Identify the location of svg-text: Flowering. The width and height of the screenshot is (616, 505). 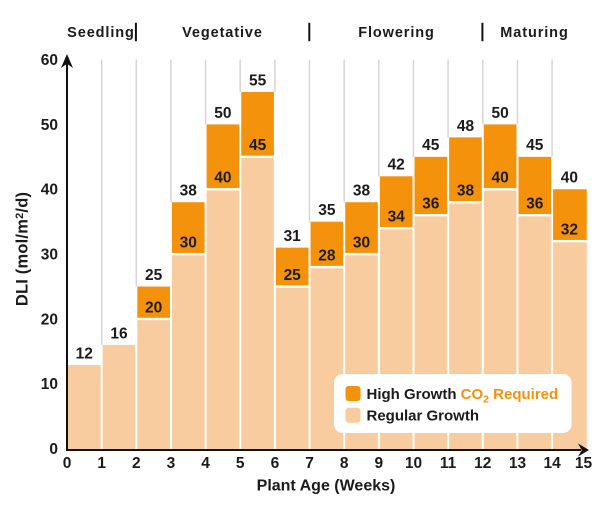
(396, 33).